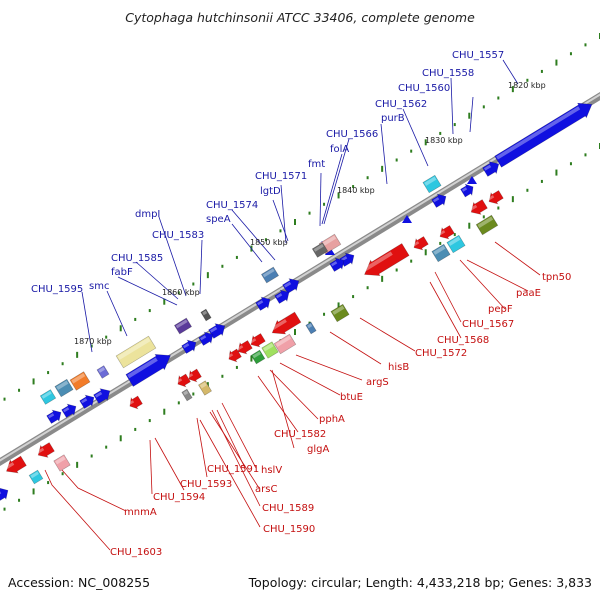  Describe the element at coordinates (137, 258) in the screenshot. I see `forward-gene-label: CHU_1585` at that location.